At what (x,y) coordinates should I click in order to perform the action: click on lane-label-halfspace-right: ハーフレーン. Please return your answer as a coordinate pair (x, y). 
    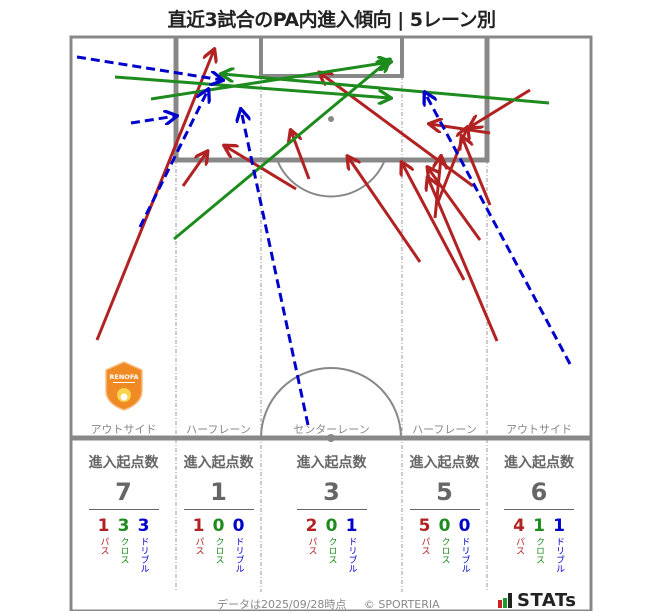
    Looking at the image, I should click on (444, 429).